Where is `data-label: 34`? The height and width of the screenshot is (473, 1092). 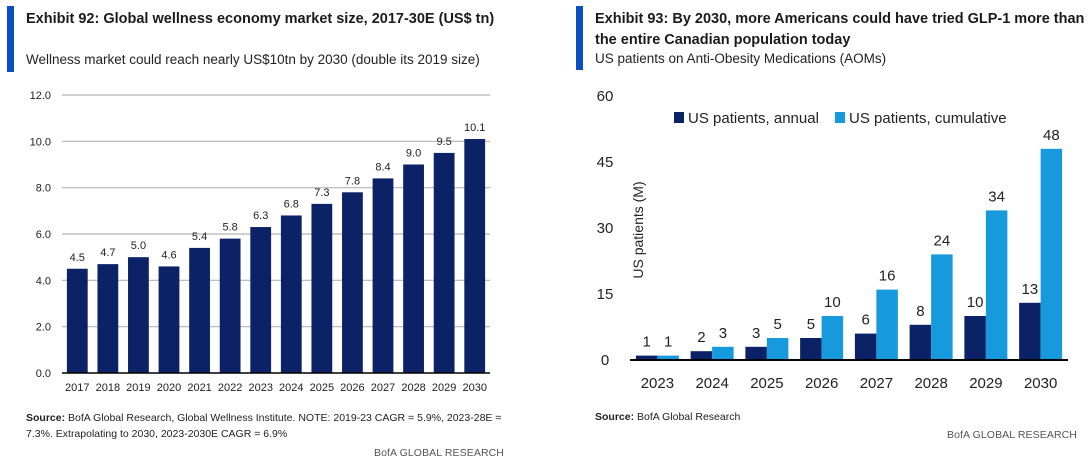 data-label: 34 is located at coordinates (996, 196).